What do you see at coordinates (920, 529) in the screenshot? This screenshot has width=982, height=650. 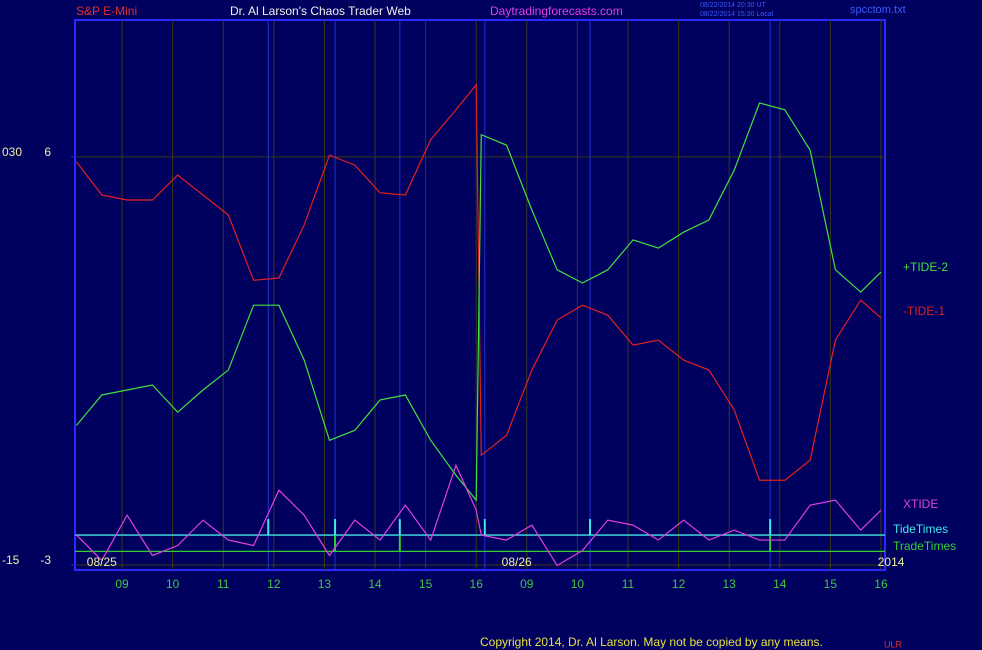 I see `legend-label: TideTimes` at bounding box center [920, 529].